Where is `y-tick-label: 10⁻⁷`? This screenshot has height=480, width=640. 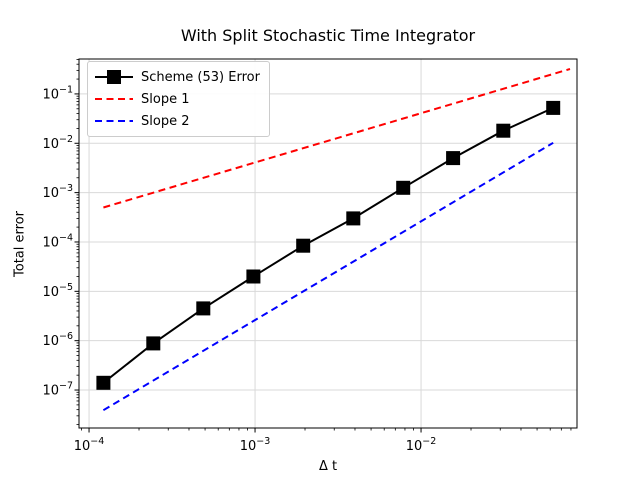 y-tick-label: 10⁻⁷ is located at coordinates (57, 390).